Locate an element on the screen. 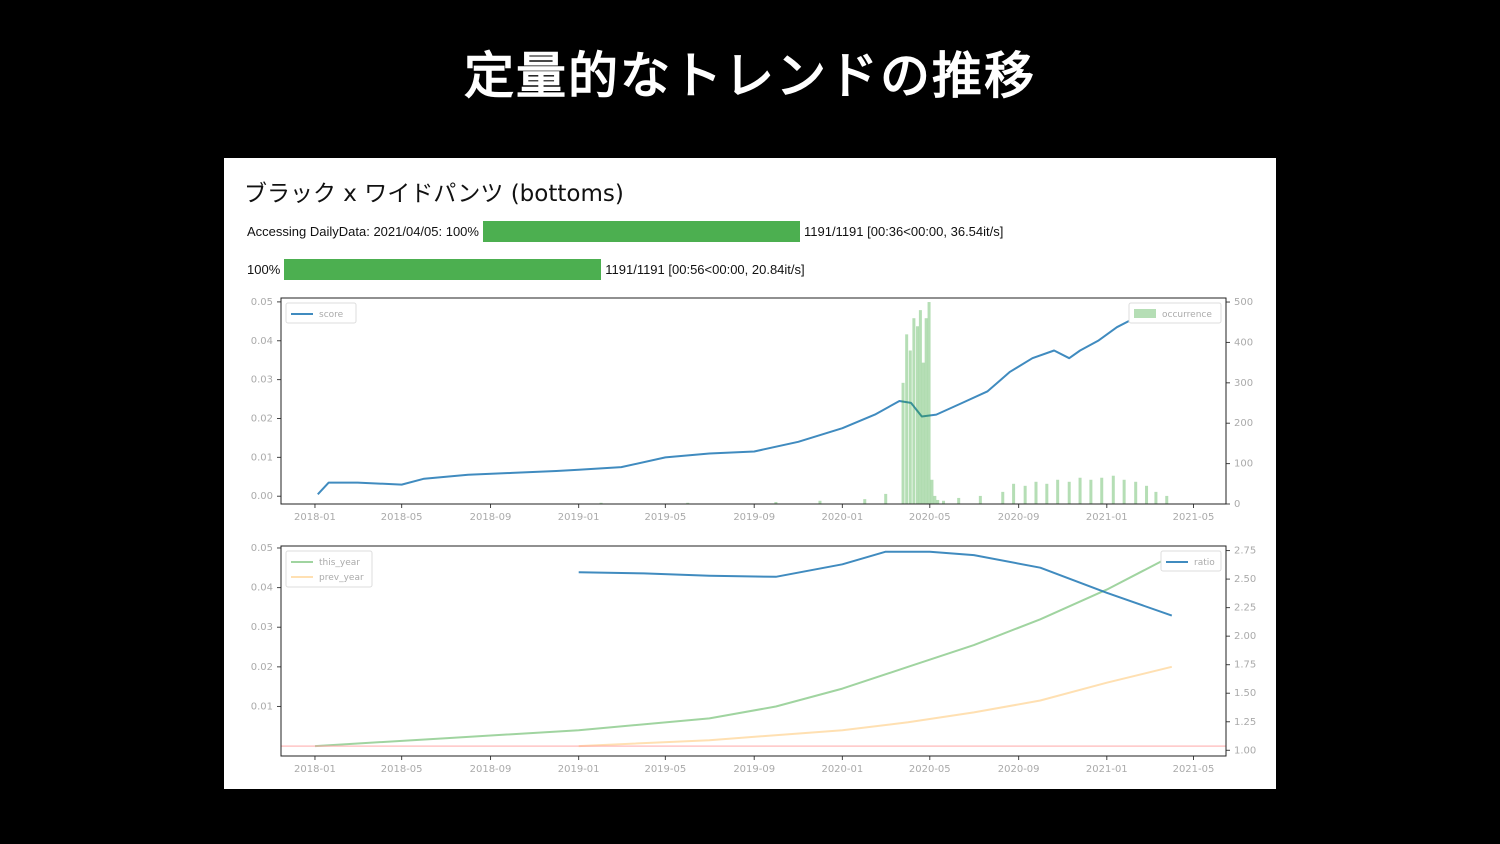 The height and width of the screenshot is (844, 1500). y-right-tick-label: 2.50 is located at coordinates (1245, 579).